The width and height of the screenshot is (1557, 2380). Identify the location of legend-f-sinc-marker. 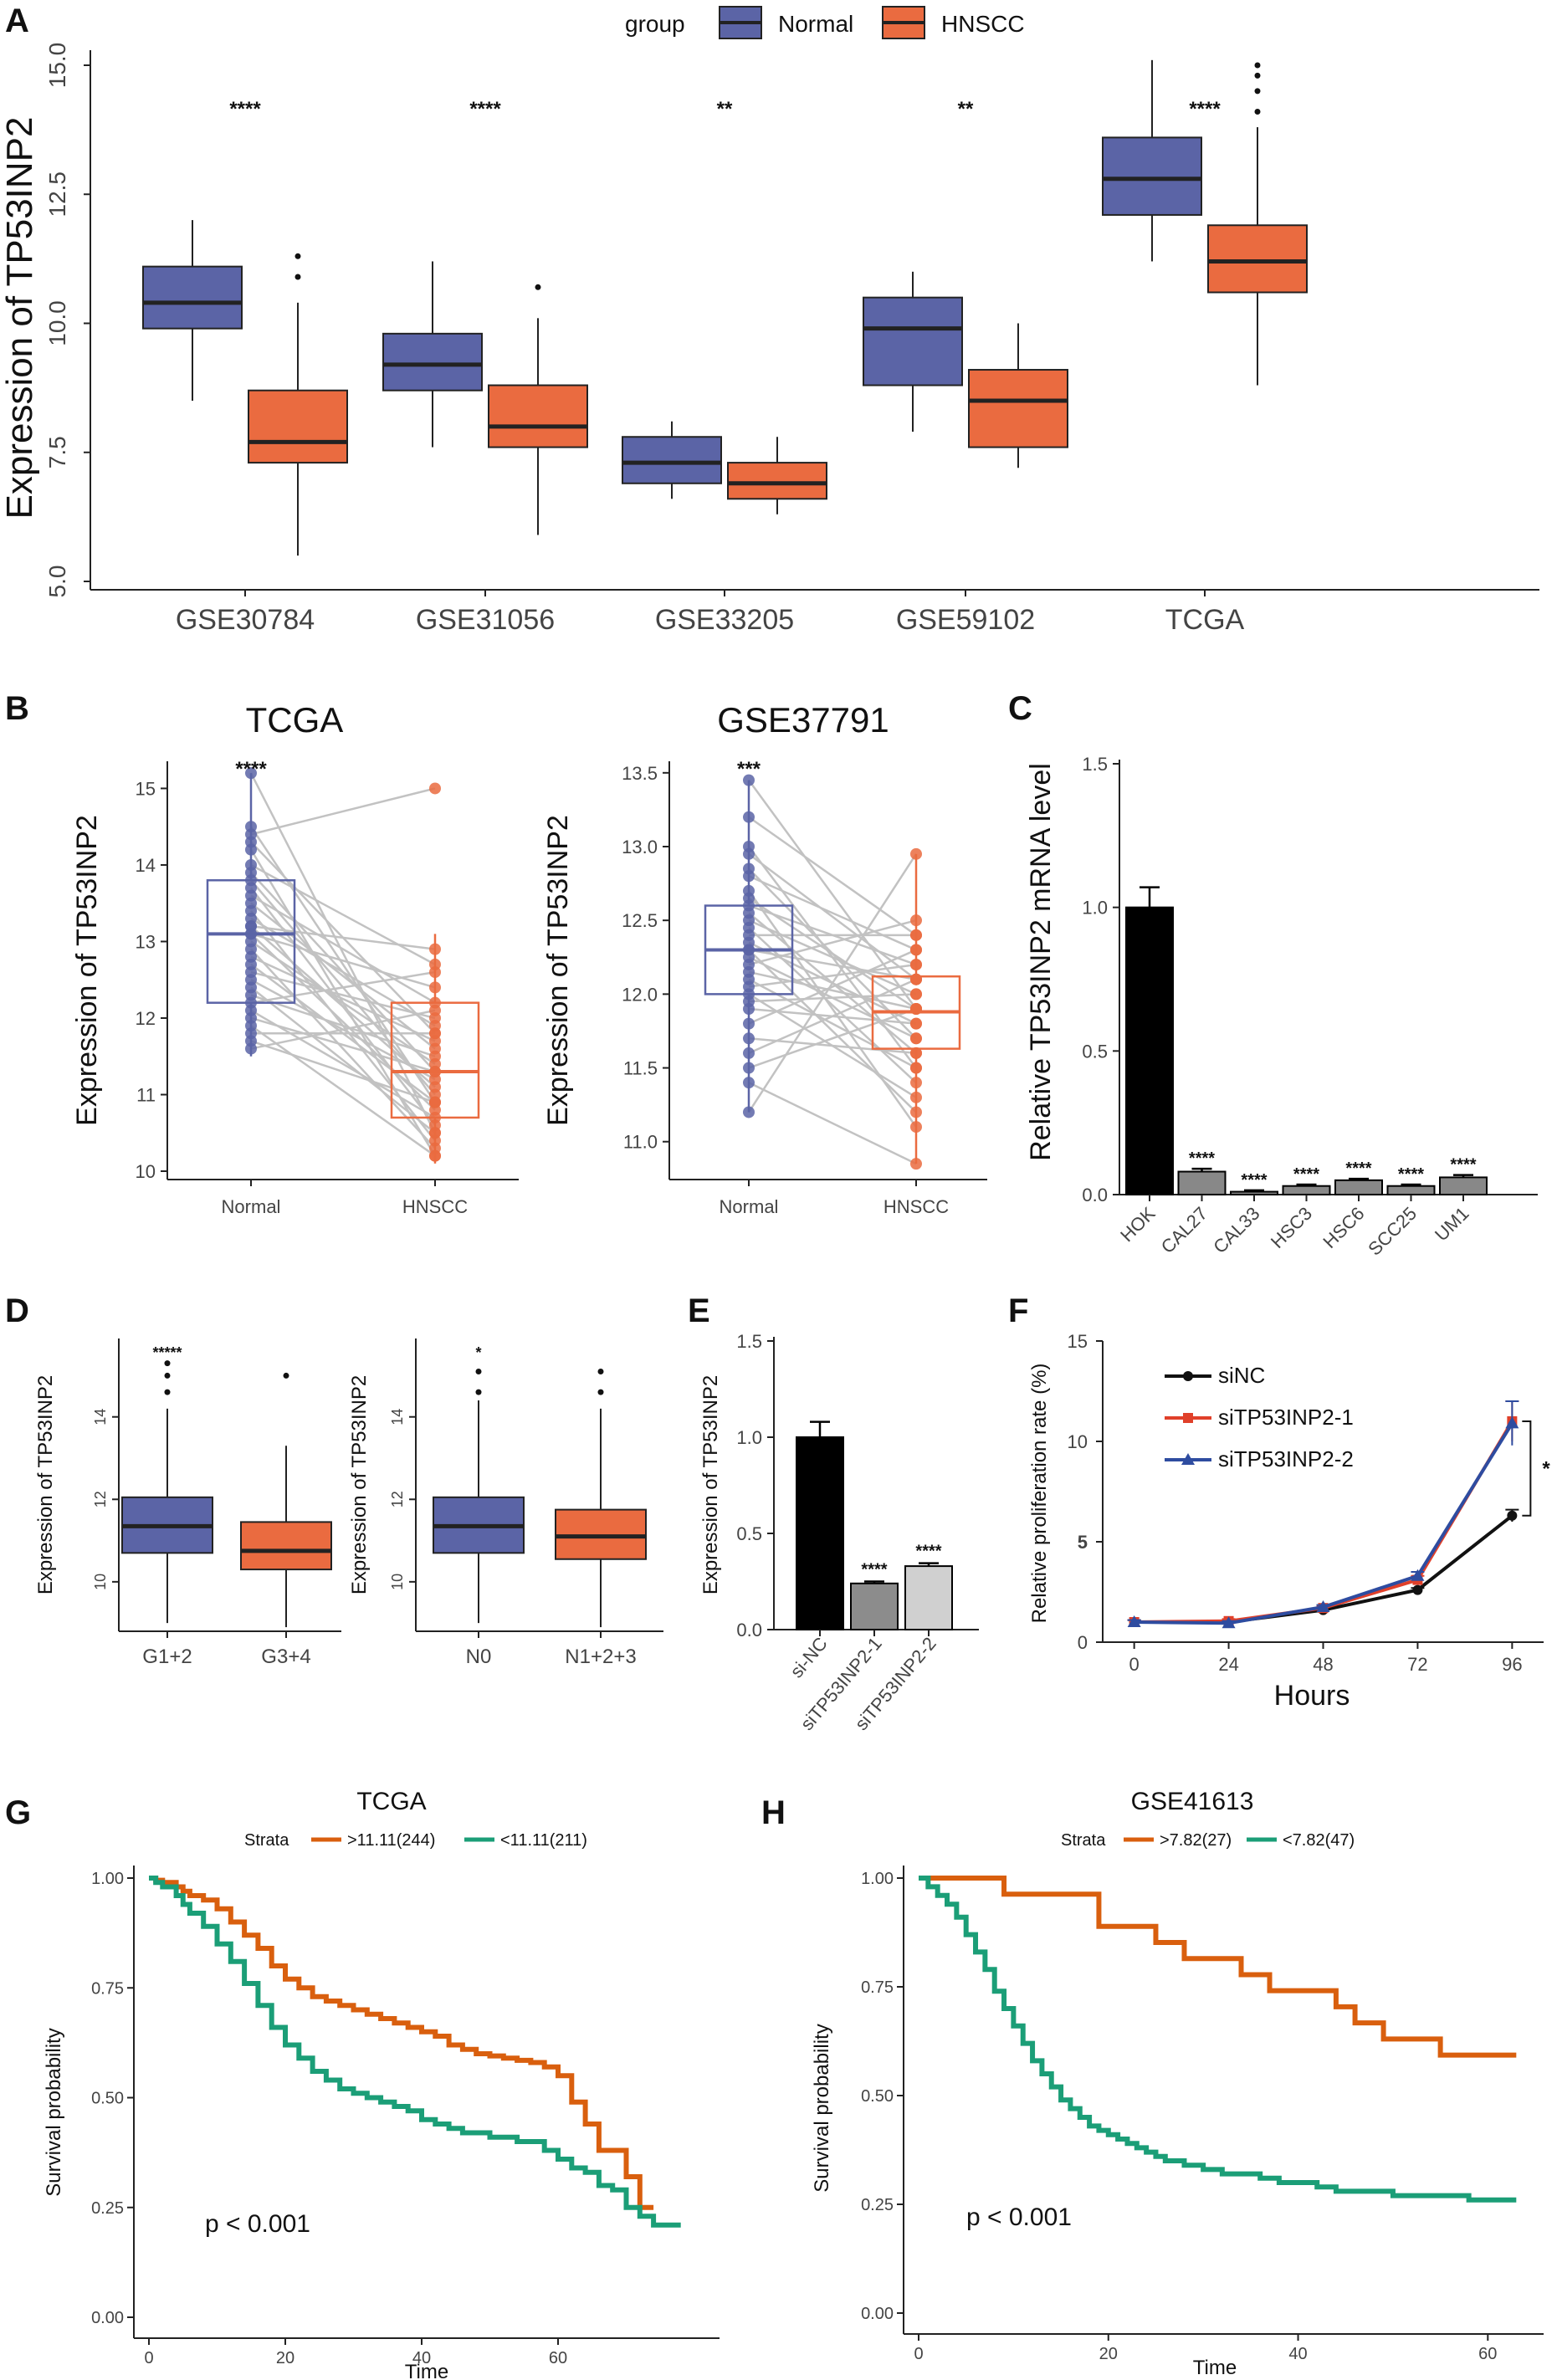
(1188, 1376).